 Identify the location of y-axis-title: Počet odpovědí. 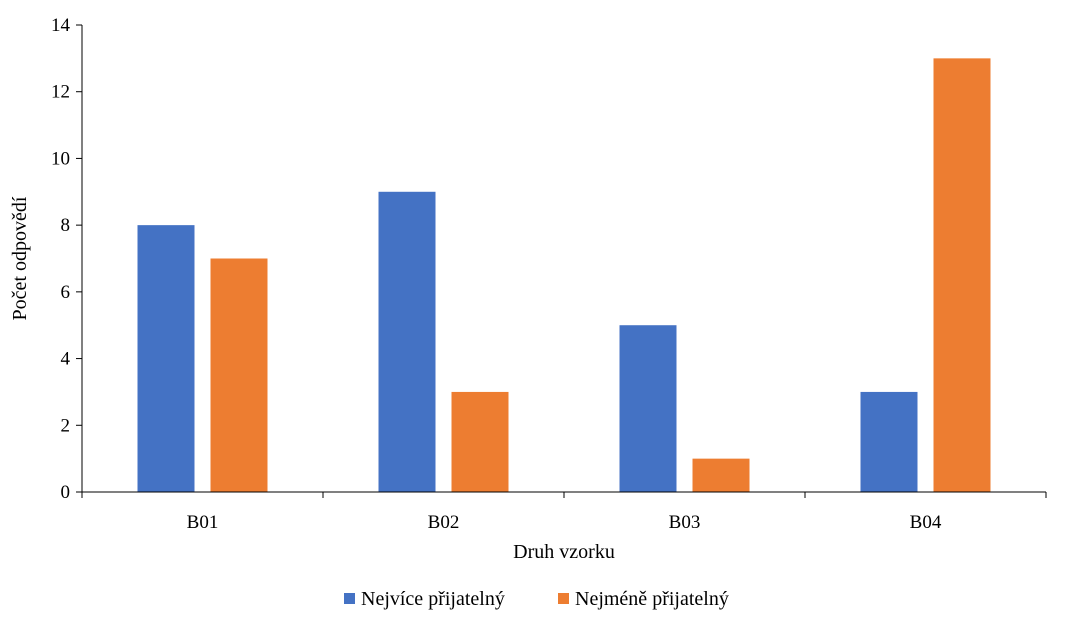
(20, 258).